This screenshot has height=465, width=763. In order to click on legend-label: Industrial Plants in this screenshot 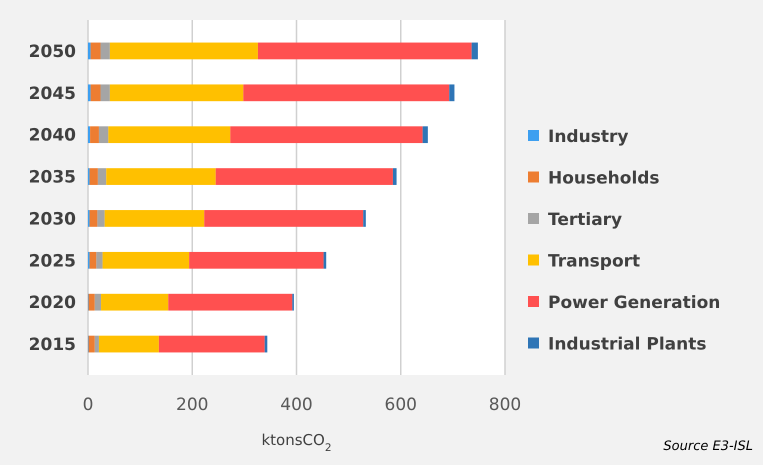, I will do `click(627, 344)`.